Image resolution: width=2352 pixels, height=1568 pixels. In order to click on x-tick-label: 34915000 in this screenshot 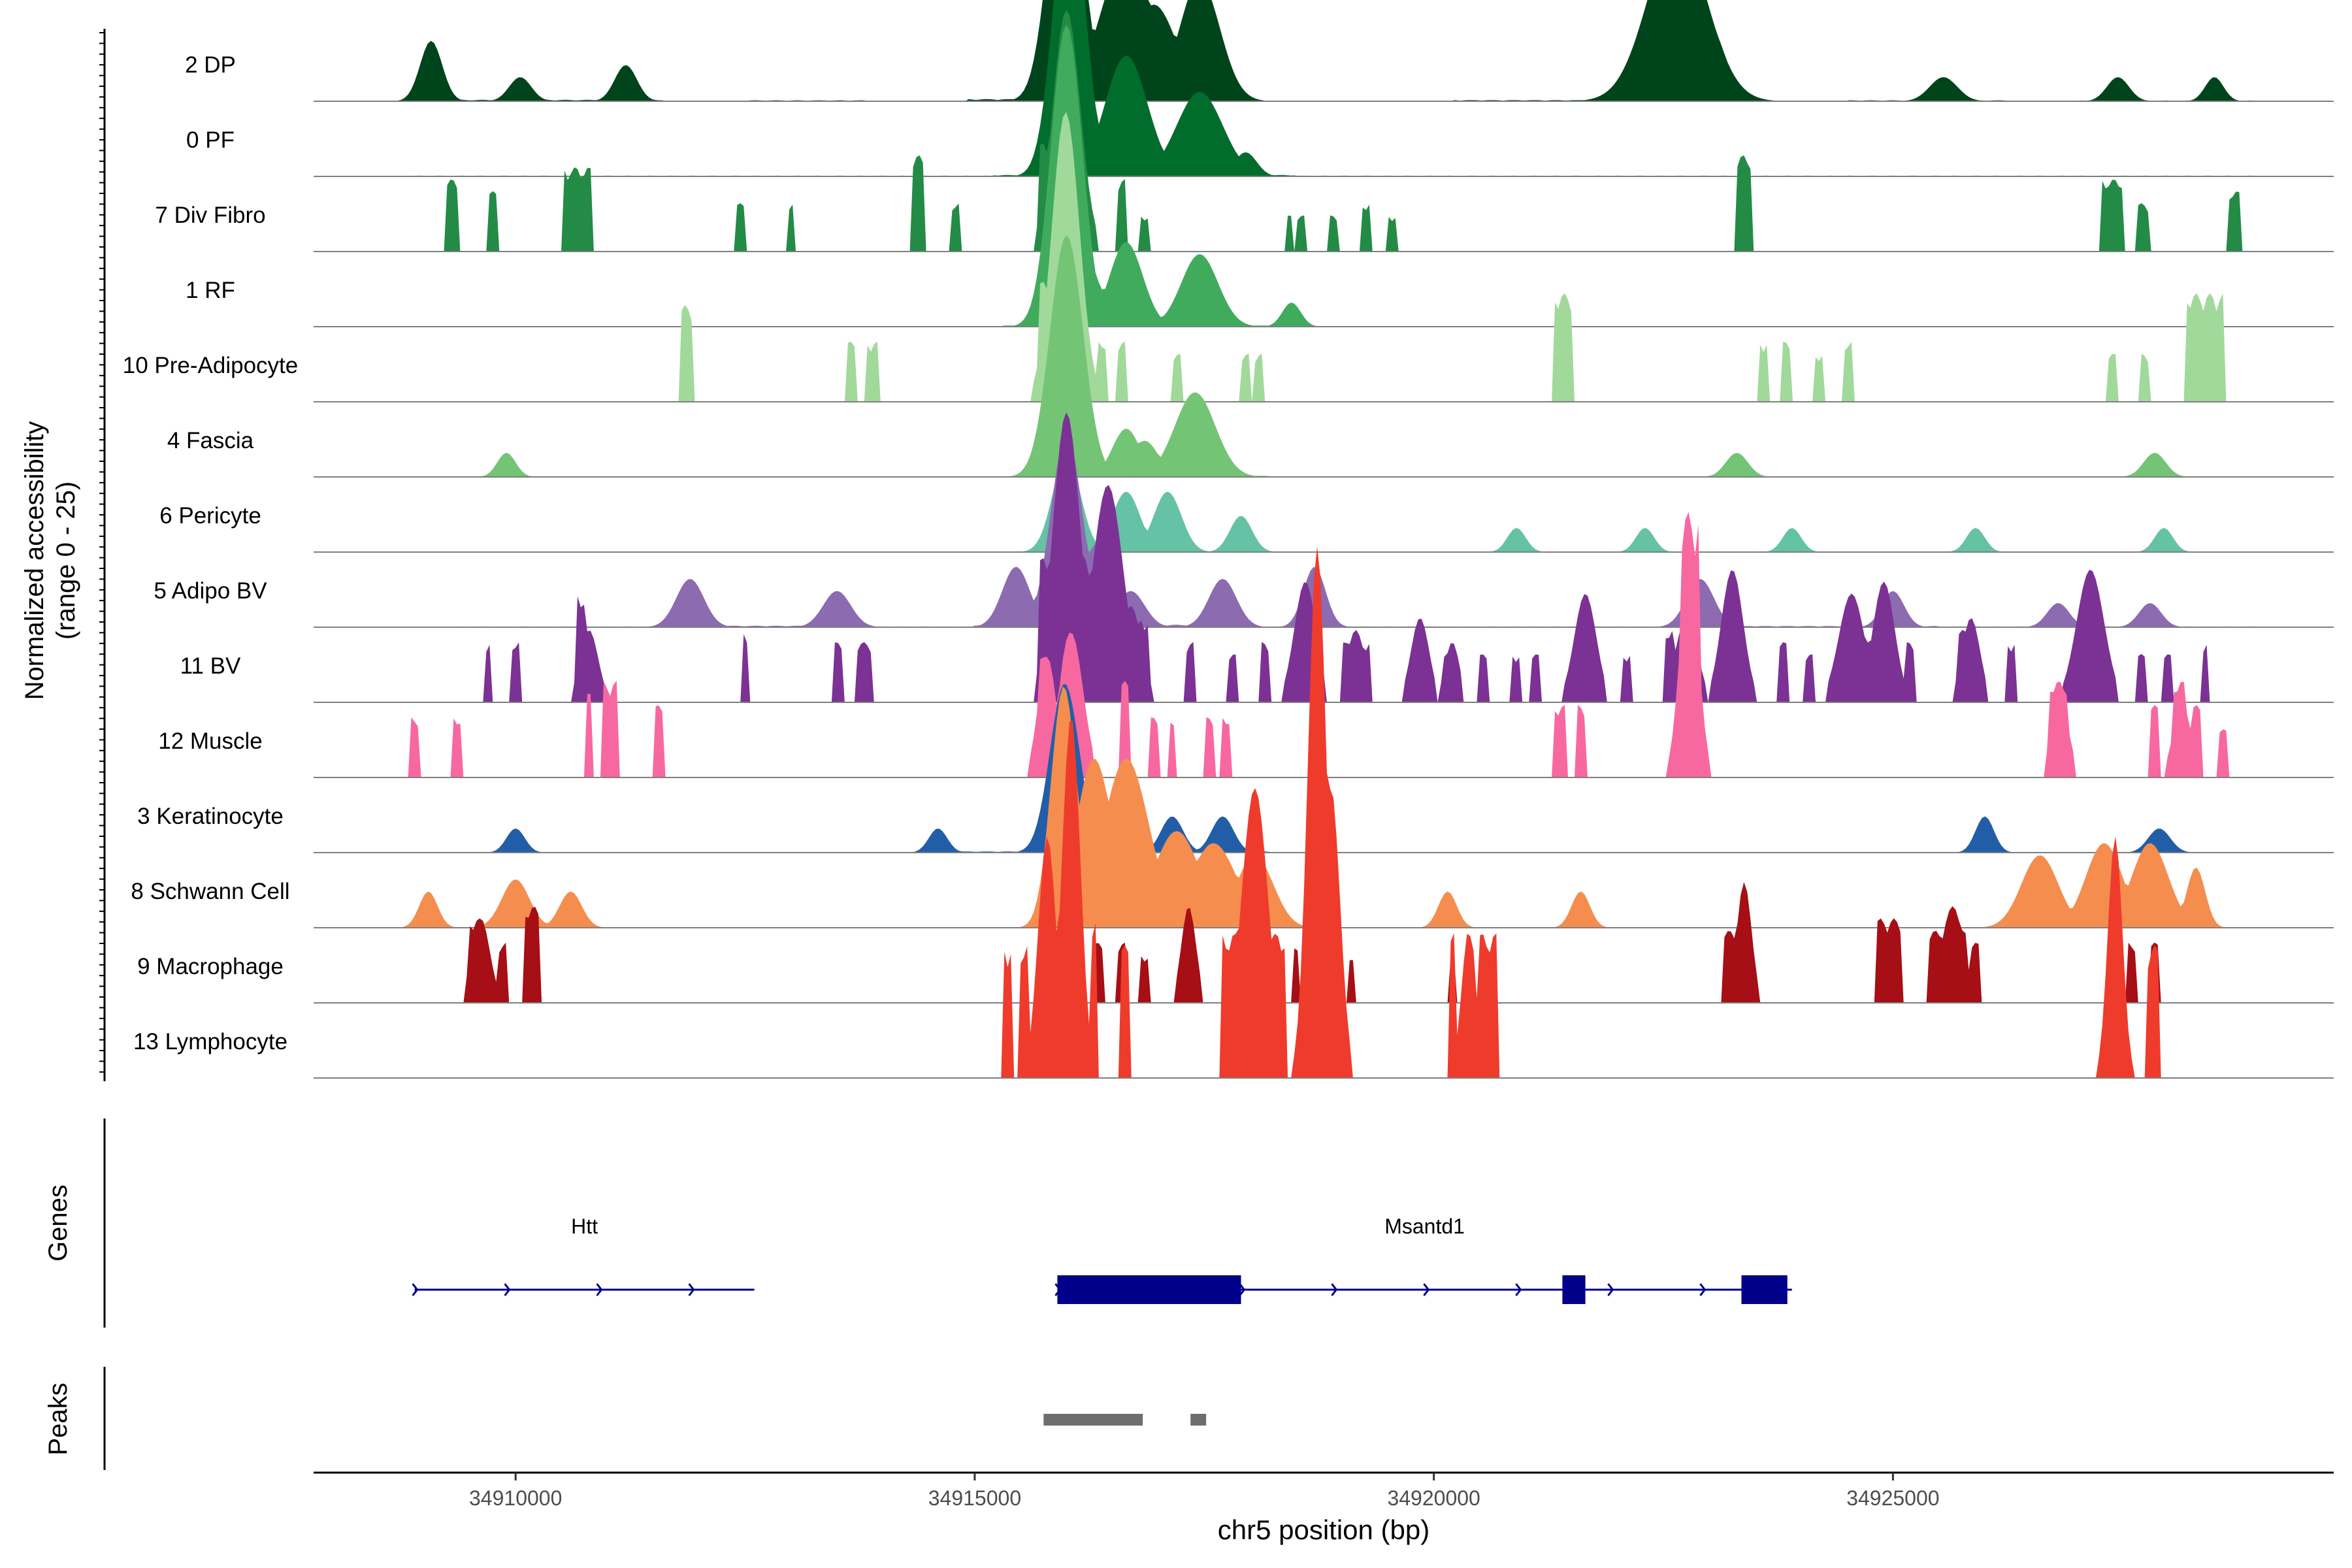, I will do `click(974, 1498)`.